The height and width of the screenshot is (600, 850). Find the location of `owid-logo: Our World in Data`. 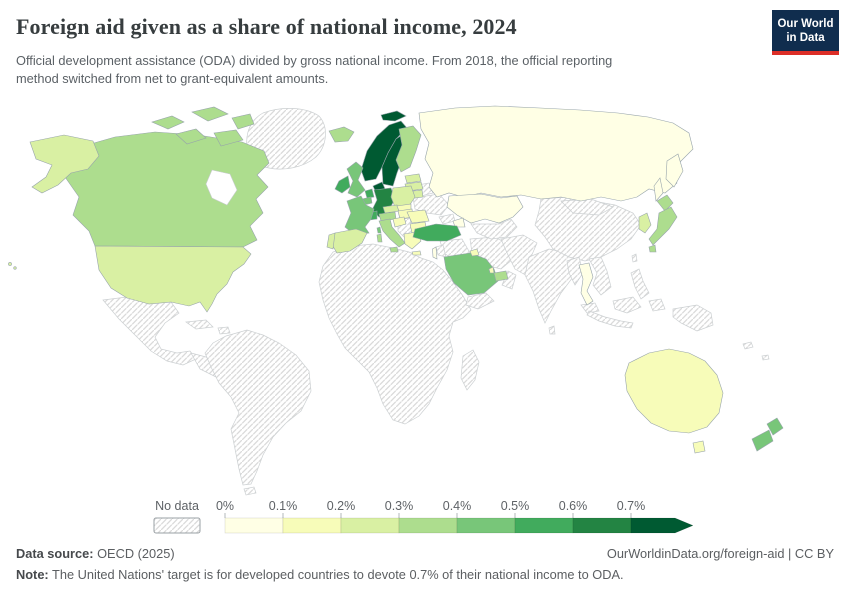

owid-logo: Our World in Data is located at coordinates (805, 33).